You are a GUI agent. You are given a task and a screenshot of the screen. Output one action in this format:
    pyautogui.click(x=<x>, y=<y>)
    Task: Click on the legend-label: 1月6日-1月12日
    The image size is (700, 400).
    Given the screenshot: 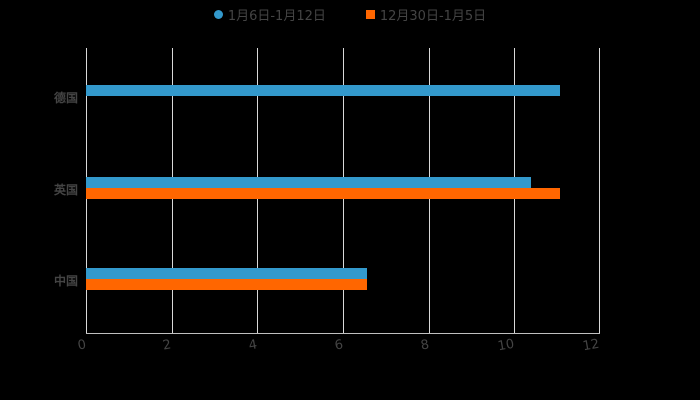 What is the action you would take?
    pyautogui.click(x=276, y=16)
    